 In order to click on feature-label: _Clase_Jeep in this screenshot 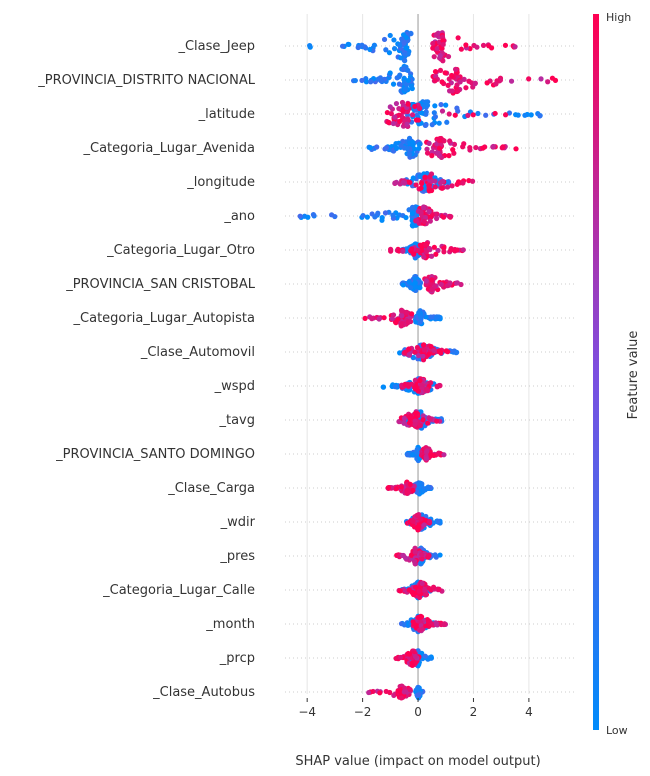, I will do `click(216, 46)`.